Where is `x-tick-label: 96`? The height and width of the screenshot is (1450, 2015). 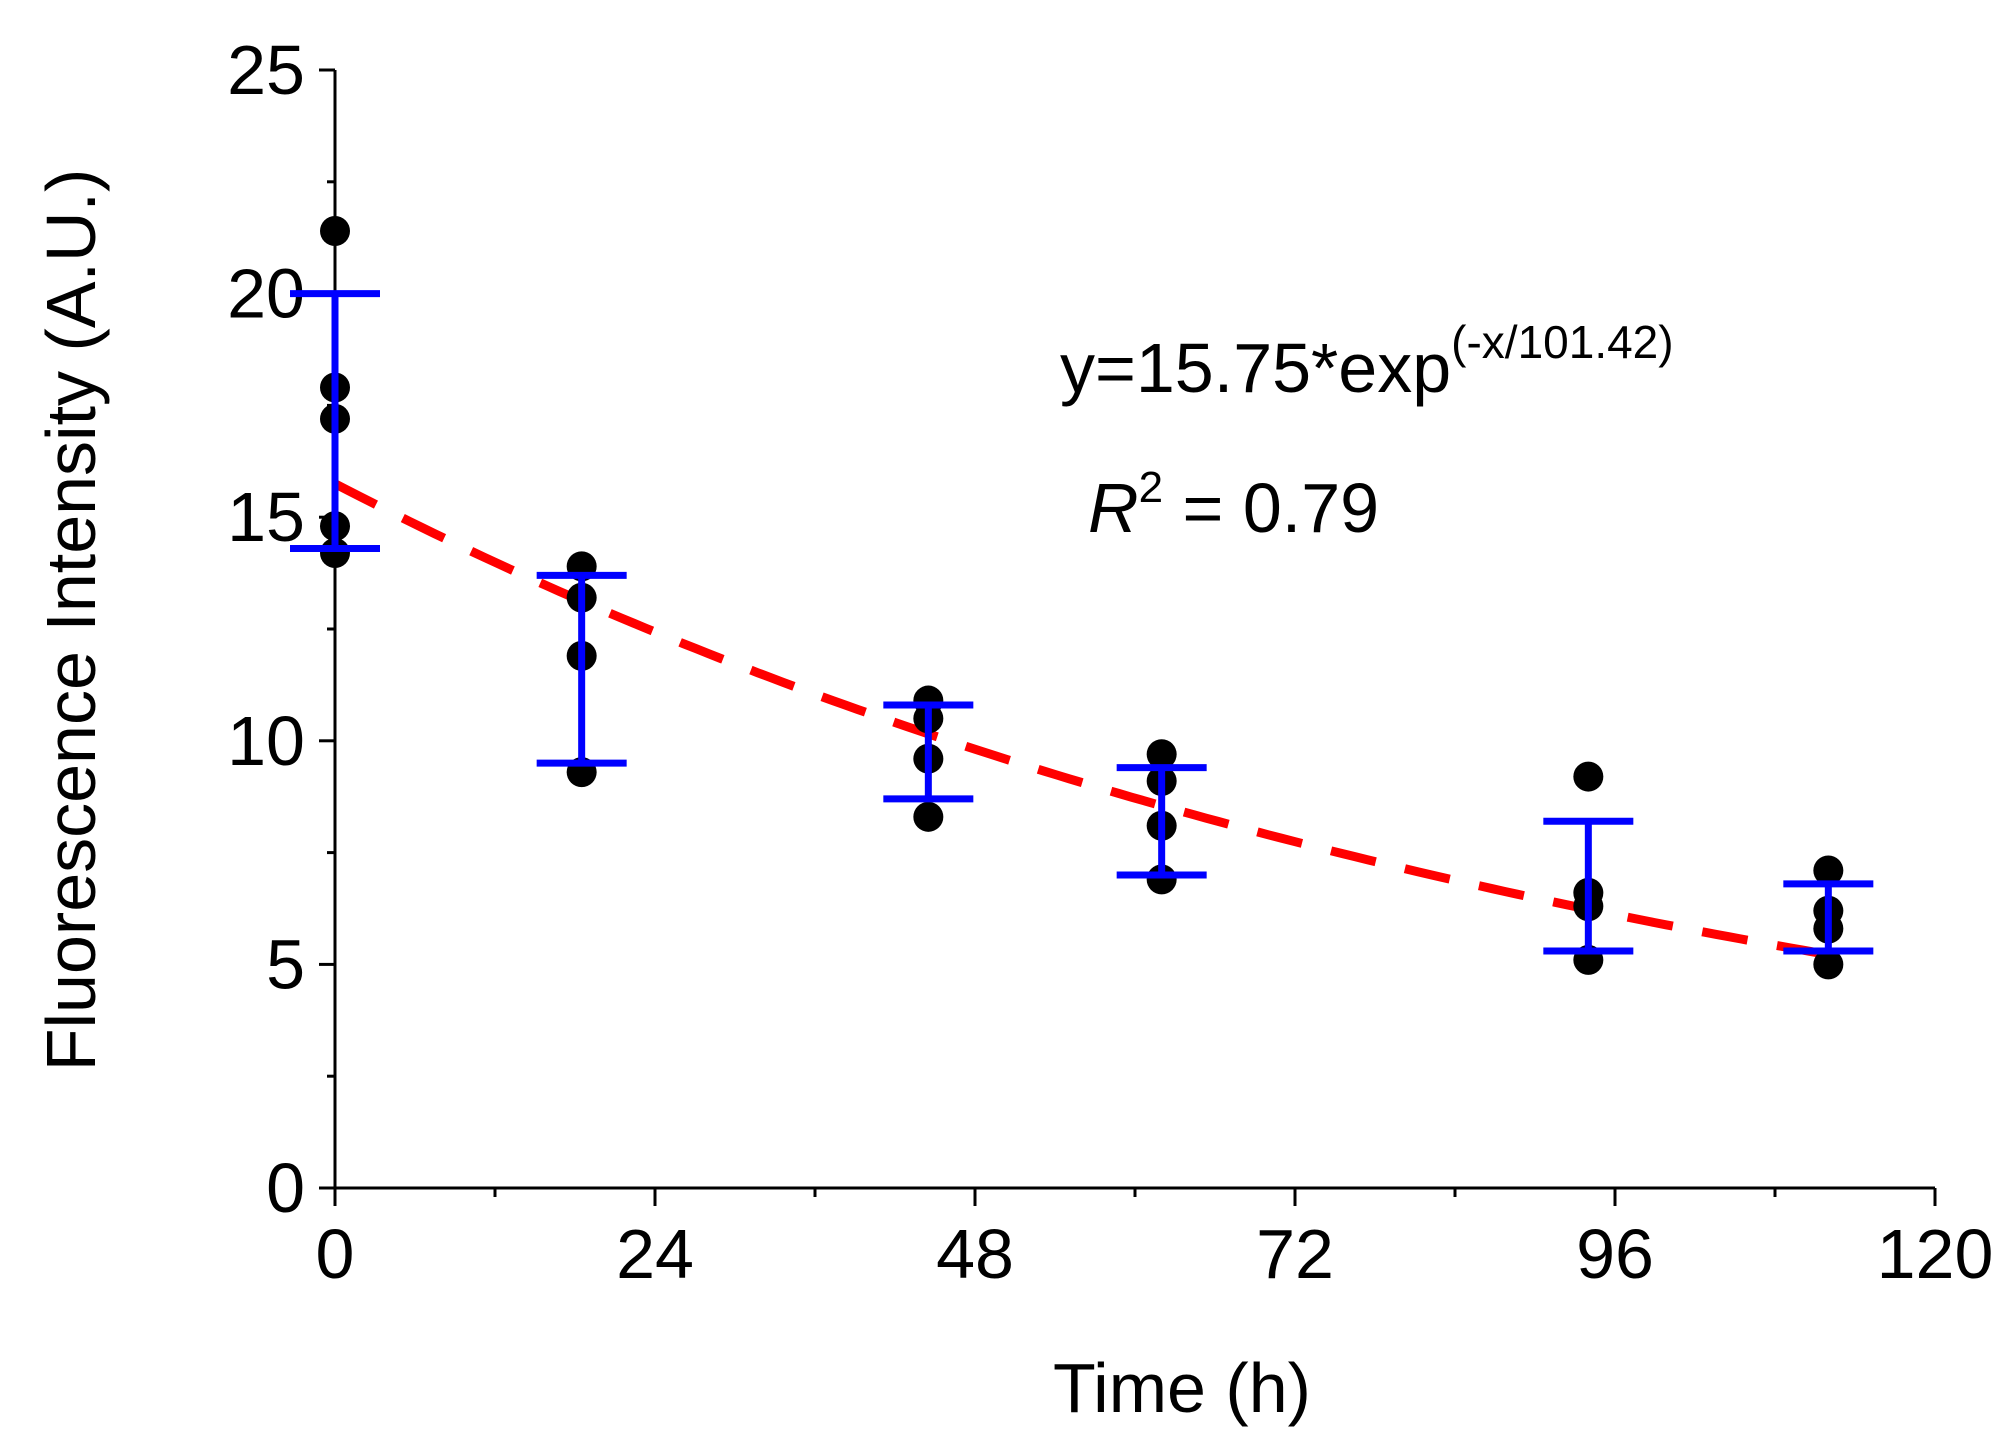
x-tick-label: 96 is located at coordinates (1615, 1254).